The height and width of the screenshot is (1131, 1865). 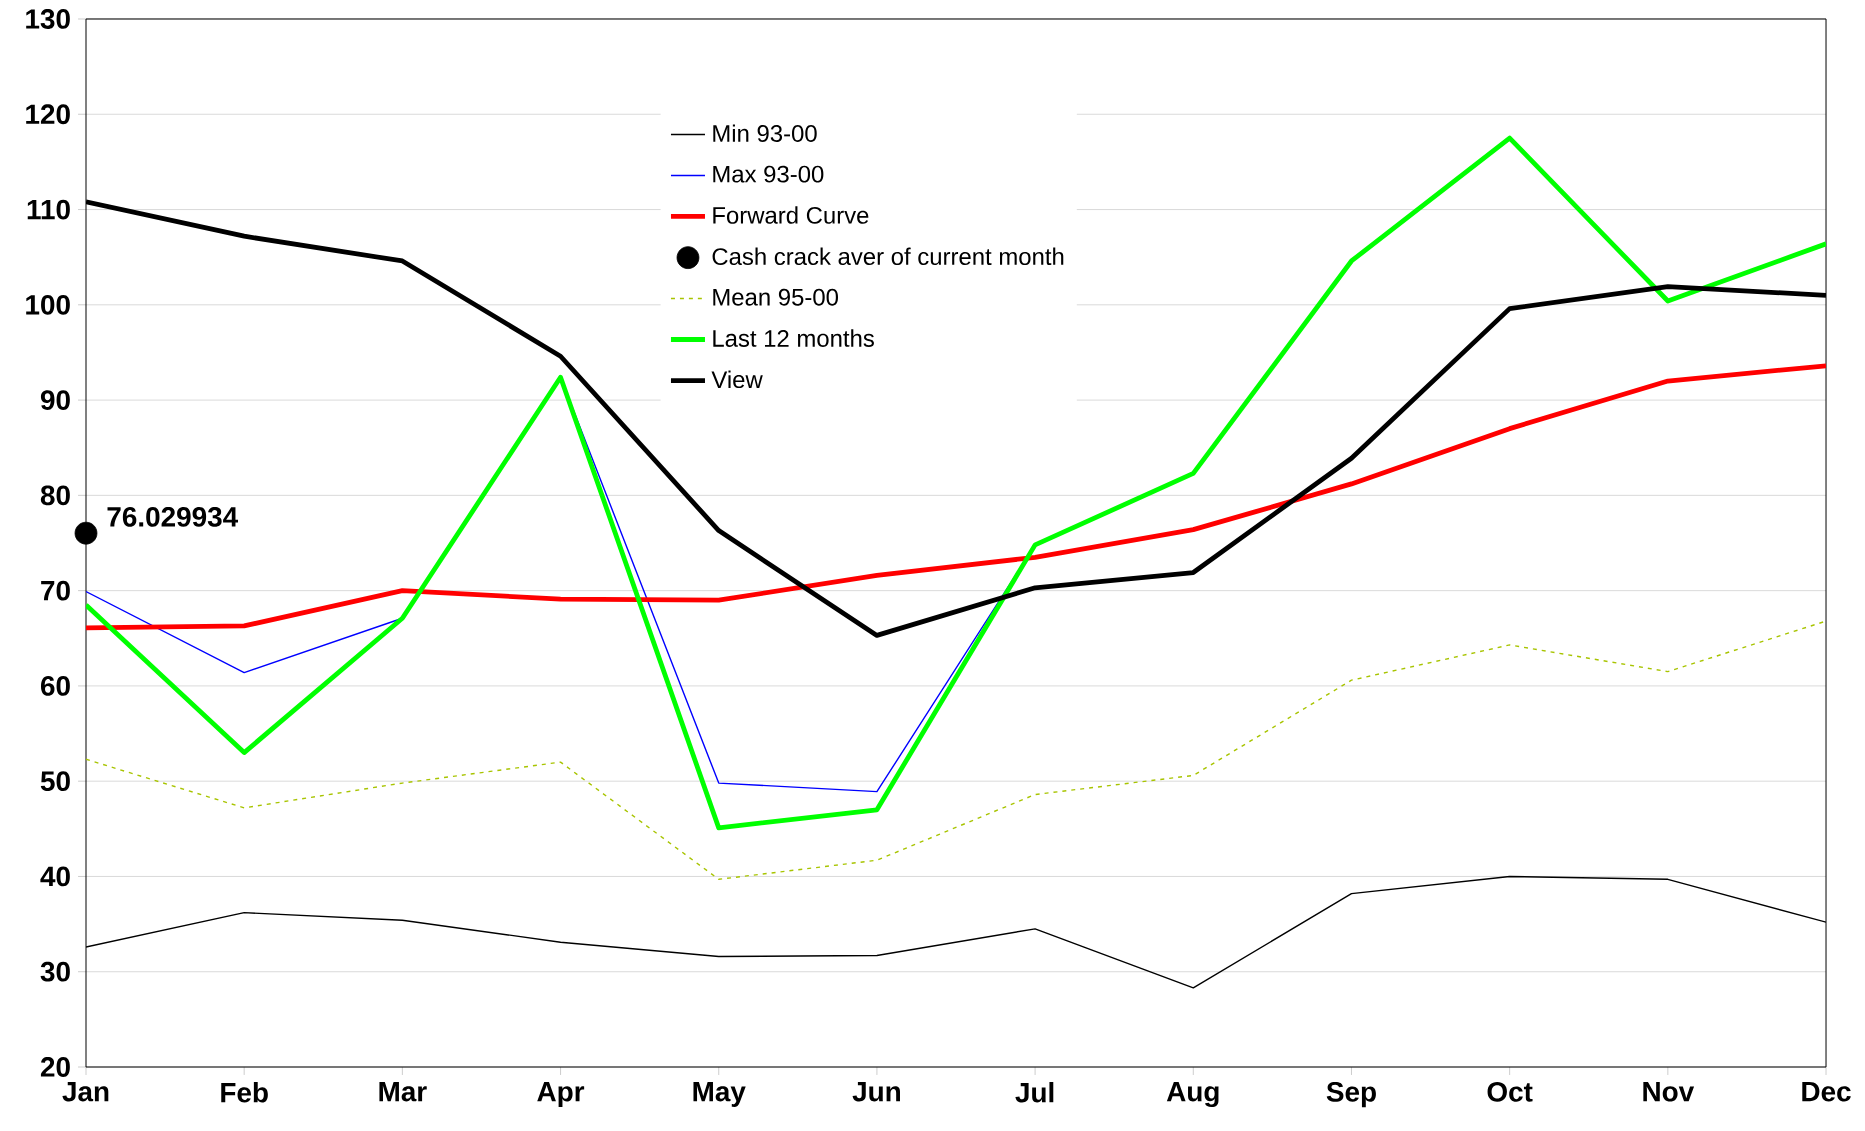 What do you see at coordinates (561, 1094) in the screenshot?
I see `x-tick-label: Apr` at bounding box center [561, 1094].